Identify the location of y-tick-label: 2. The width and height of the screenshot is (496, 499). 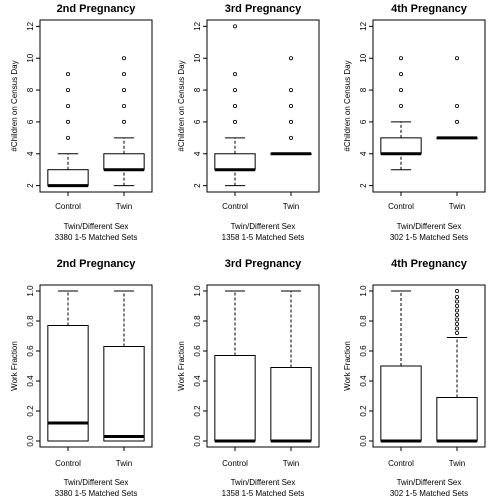
(363, 185).